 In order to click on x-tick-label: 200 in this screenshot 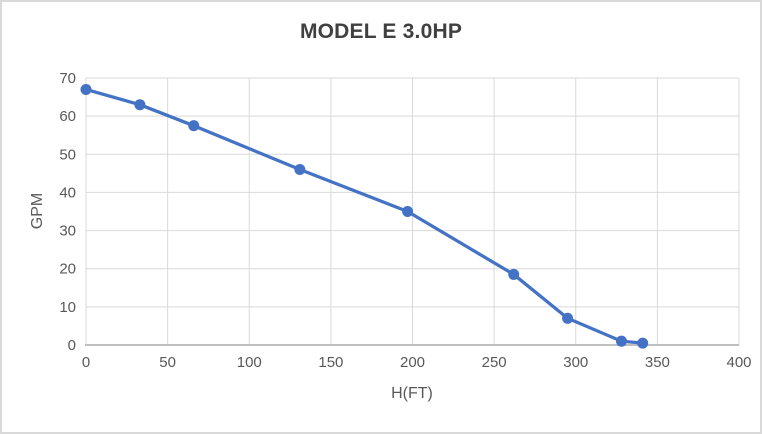, I will do `click(412, 362)`.